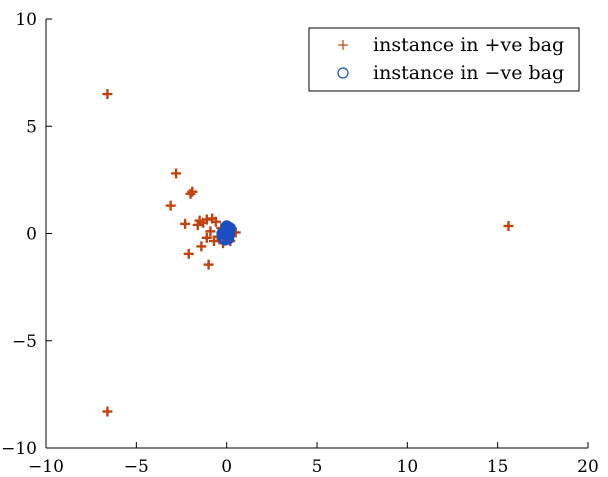 This screenshot has height=477, width=608. I want to click on x-tick-label: 15, so click(498, 467).